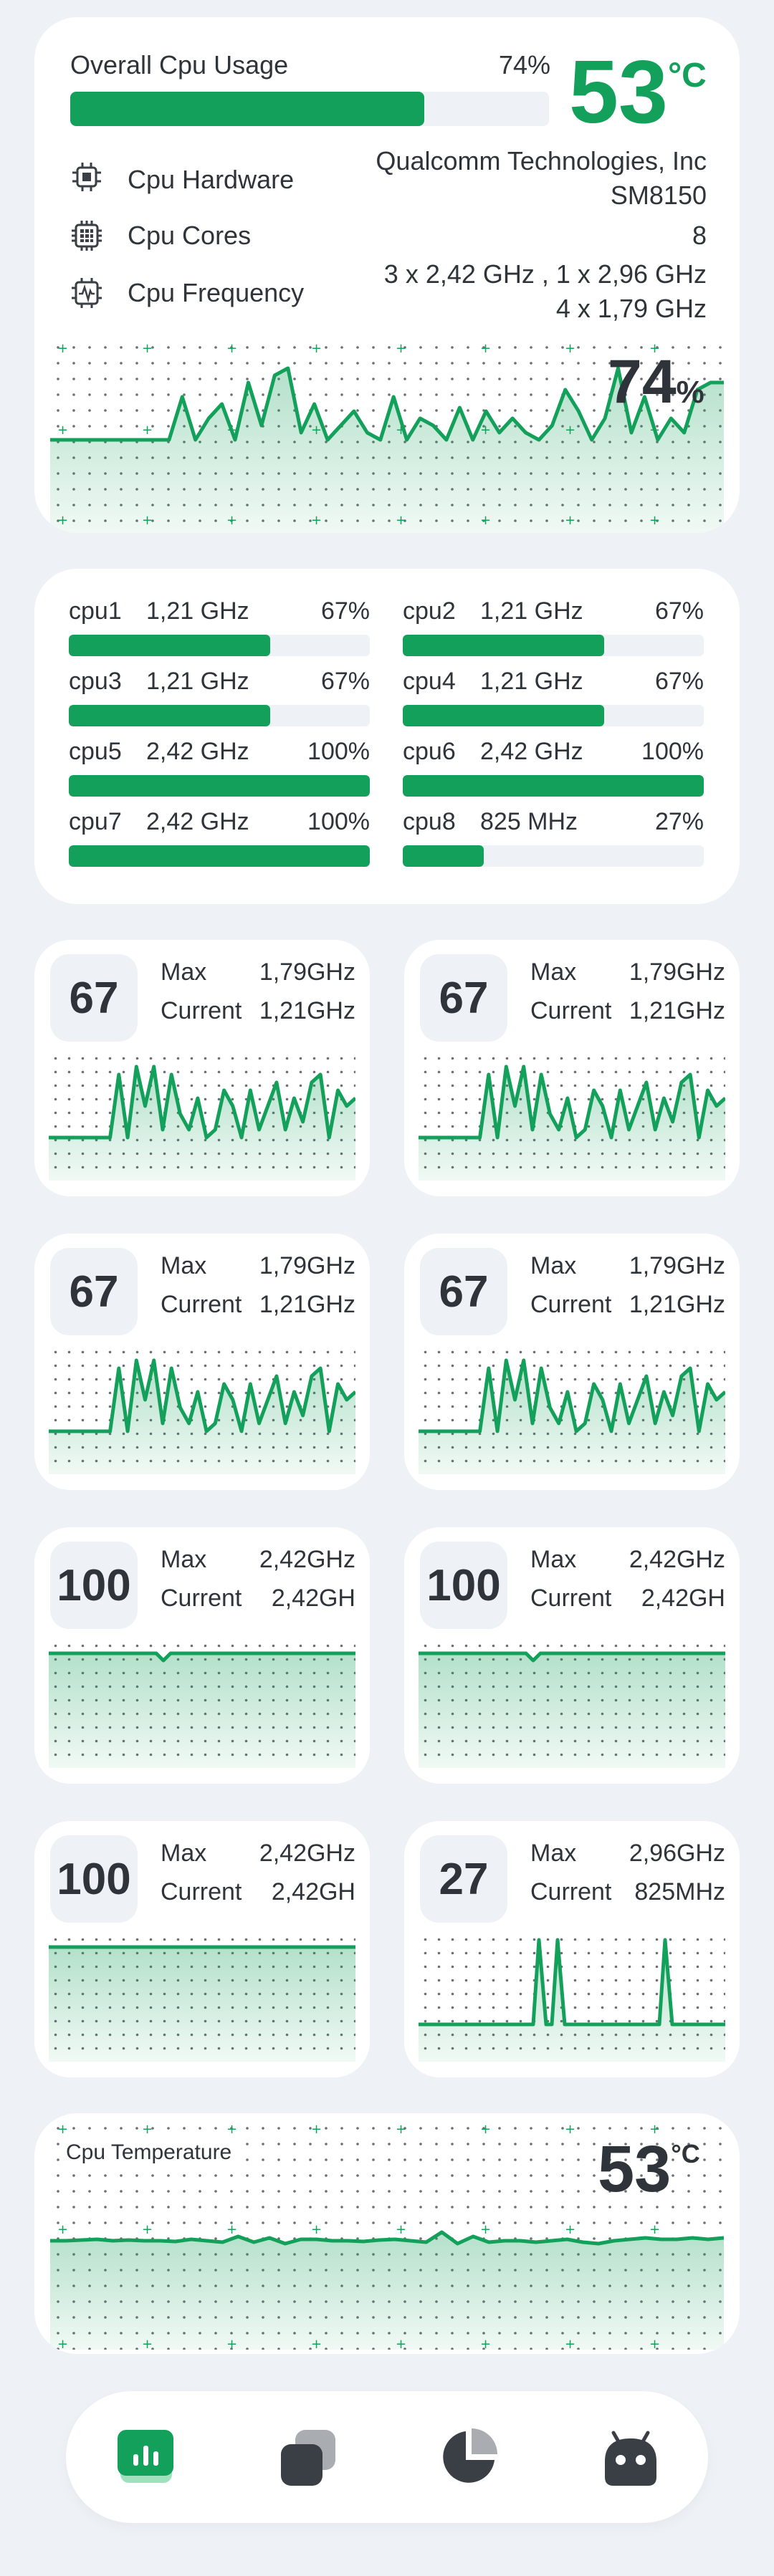 The width and height of the screenshot is (774, 2576). Describe the element at coordinates (642, 382) in the screenshot. I see `graph-usage-value: 74` at that location.